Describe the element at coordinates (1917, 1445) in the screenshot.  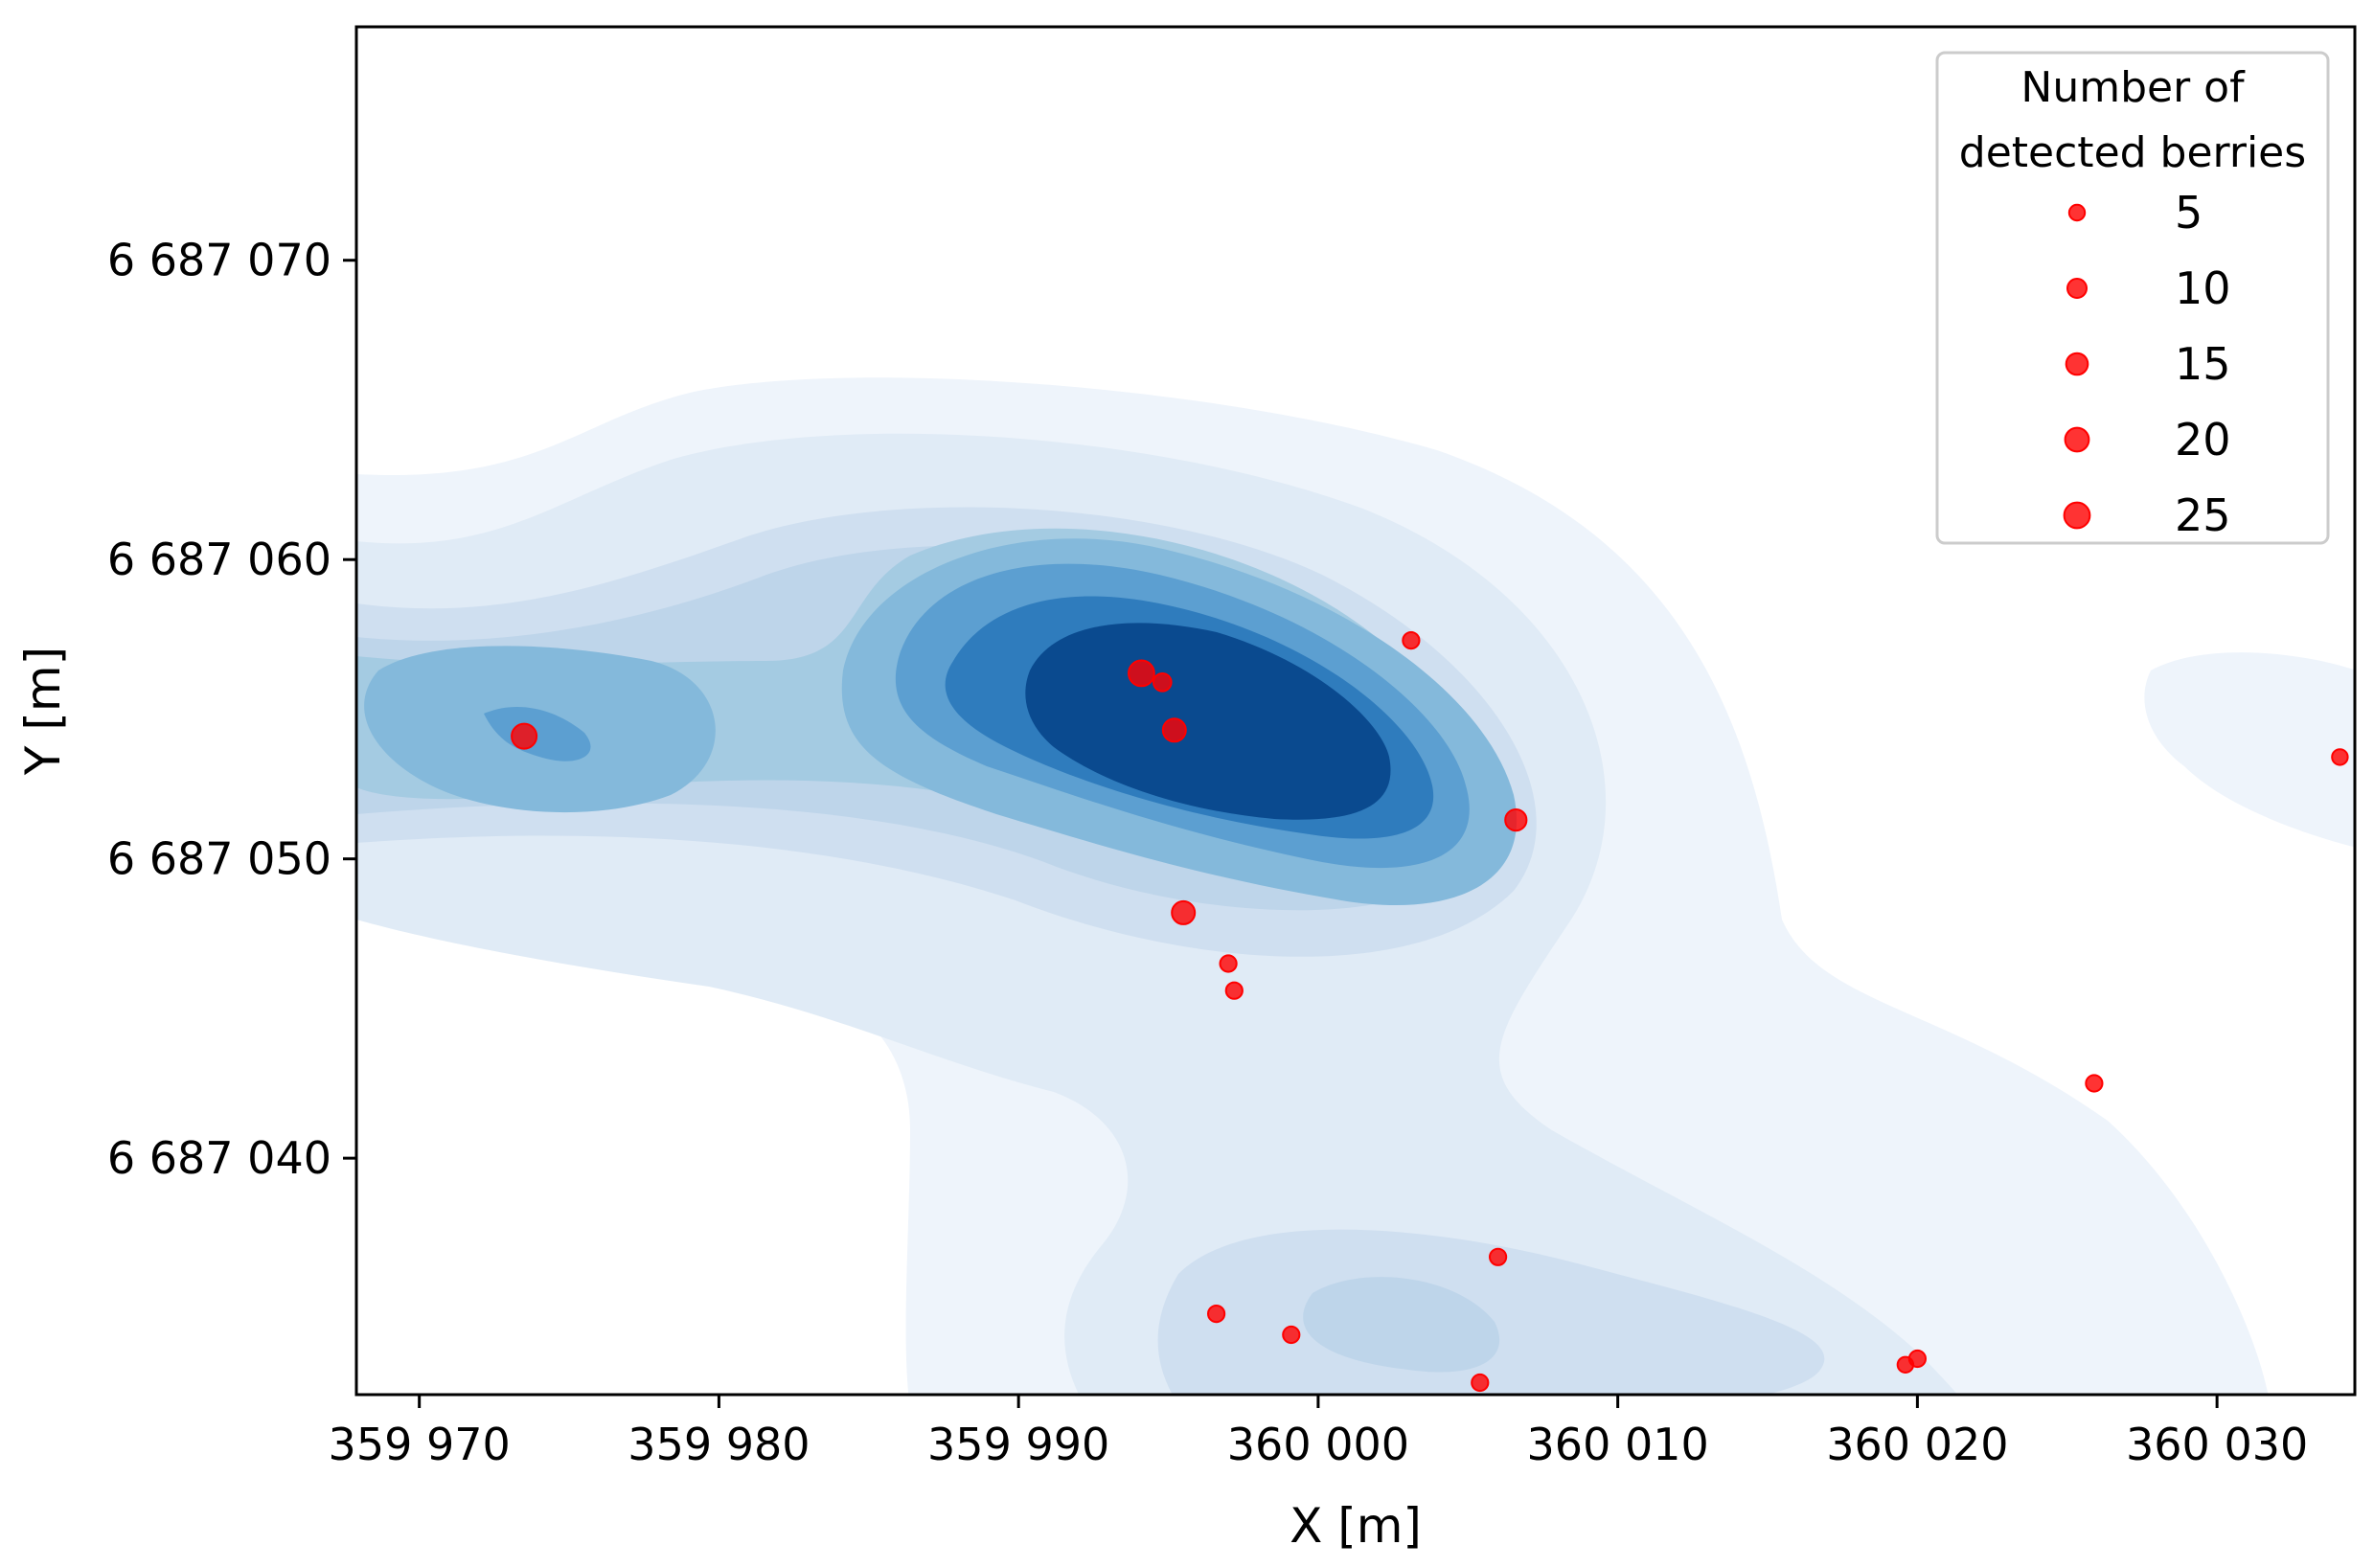
I see `x-tick-label: 360 020` at that location.